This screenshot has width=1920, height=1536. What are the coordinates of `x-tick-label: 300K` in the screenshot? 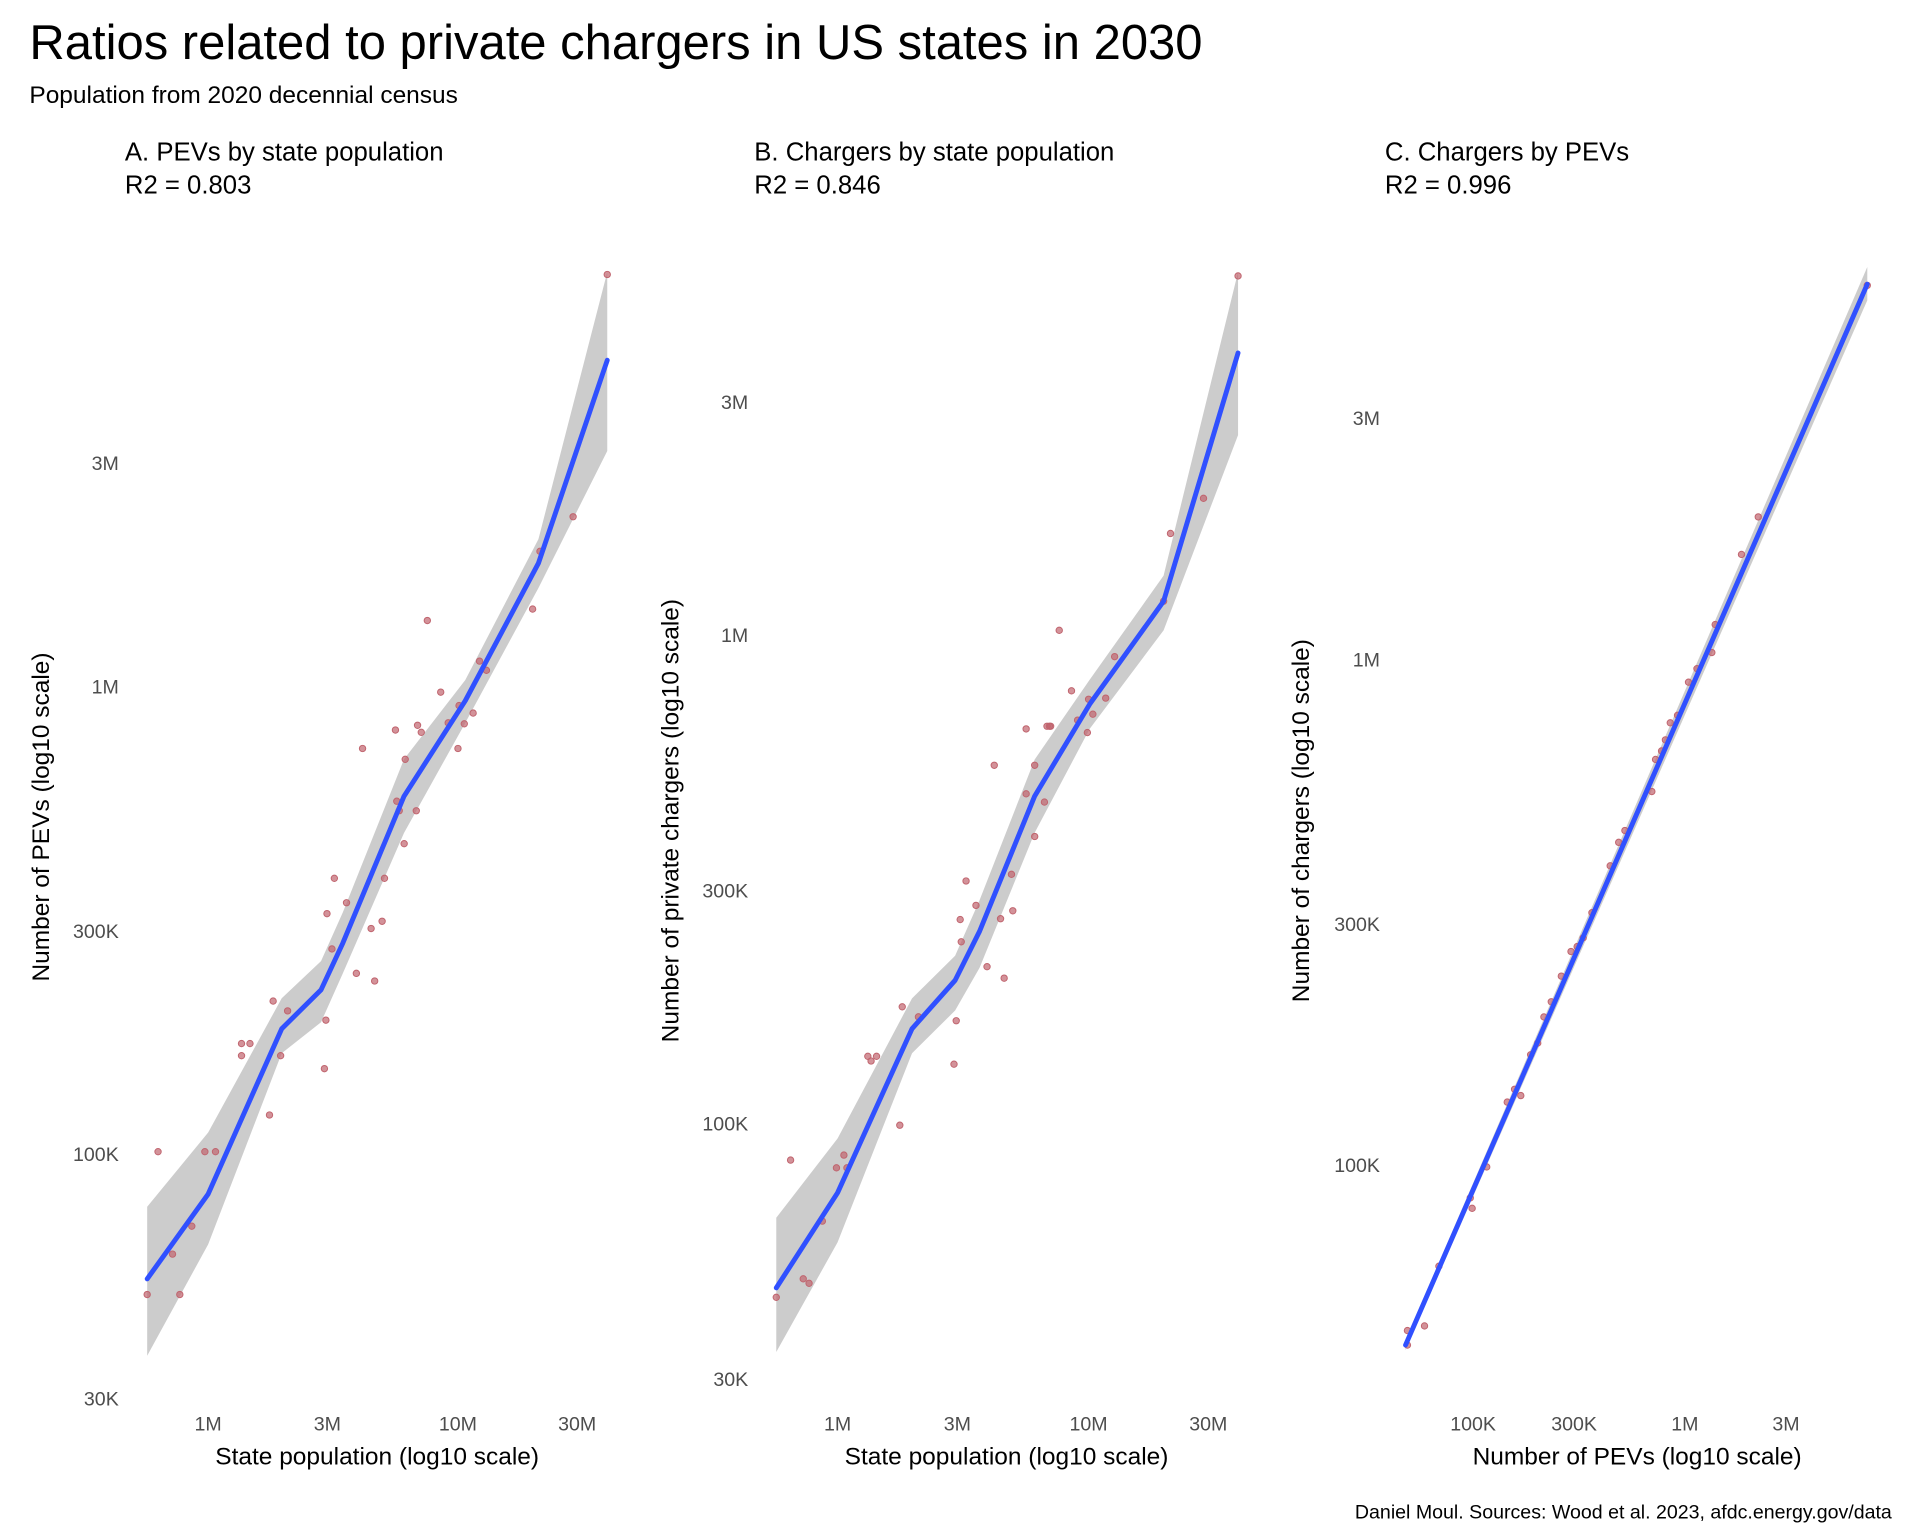 It's located at (1574, 1424).